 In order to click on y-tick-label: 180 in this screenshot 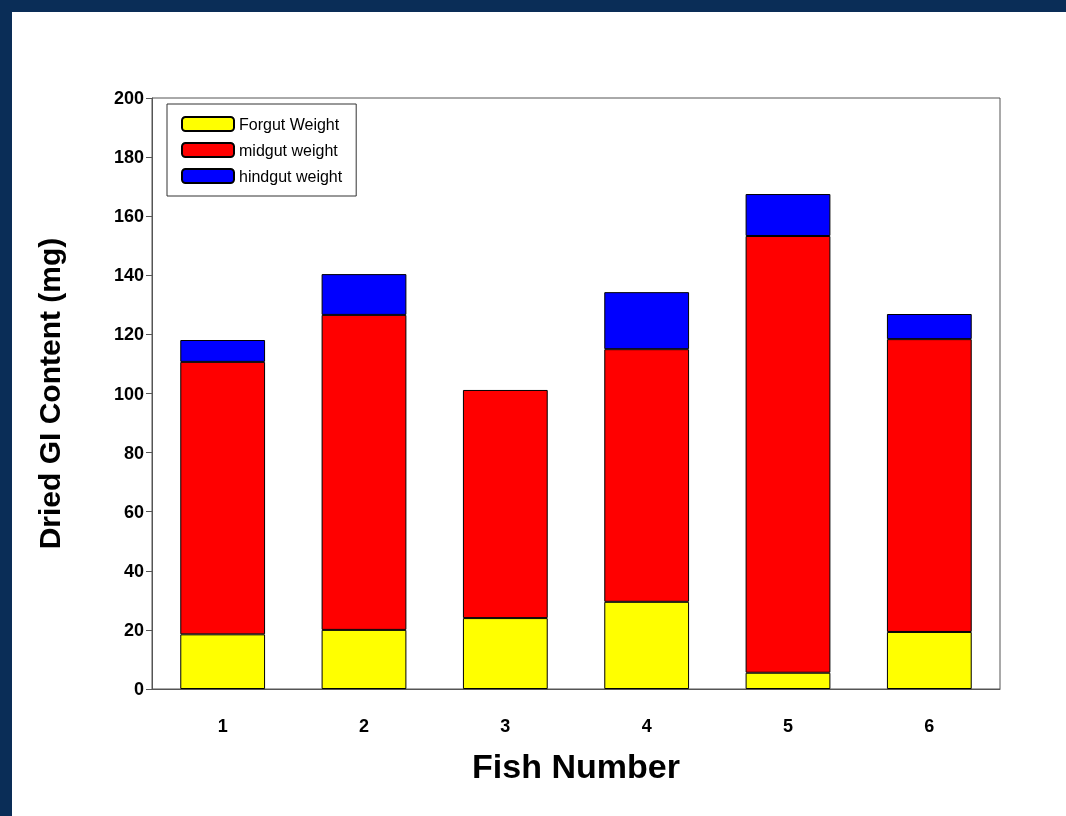, I will do `click(128, 157)`.